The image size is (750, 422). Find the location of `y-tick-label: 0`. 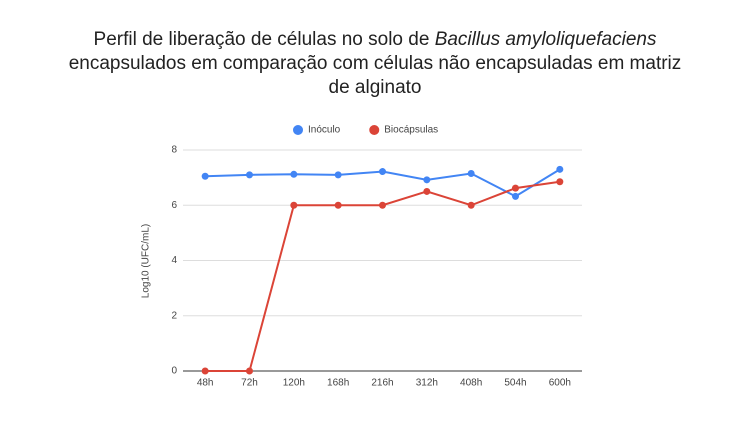

y-tick-label: 0 is located at coordinates (174, 371).